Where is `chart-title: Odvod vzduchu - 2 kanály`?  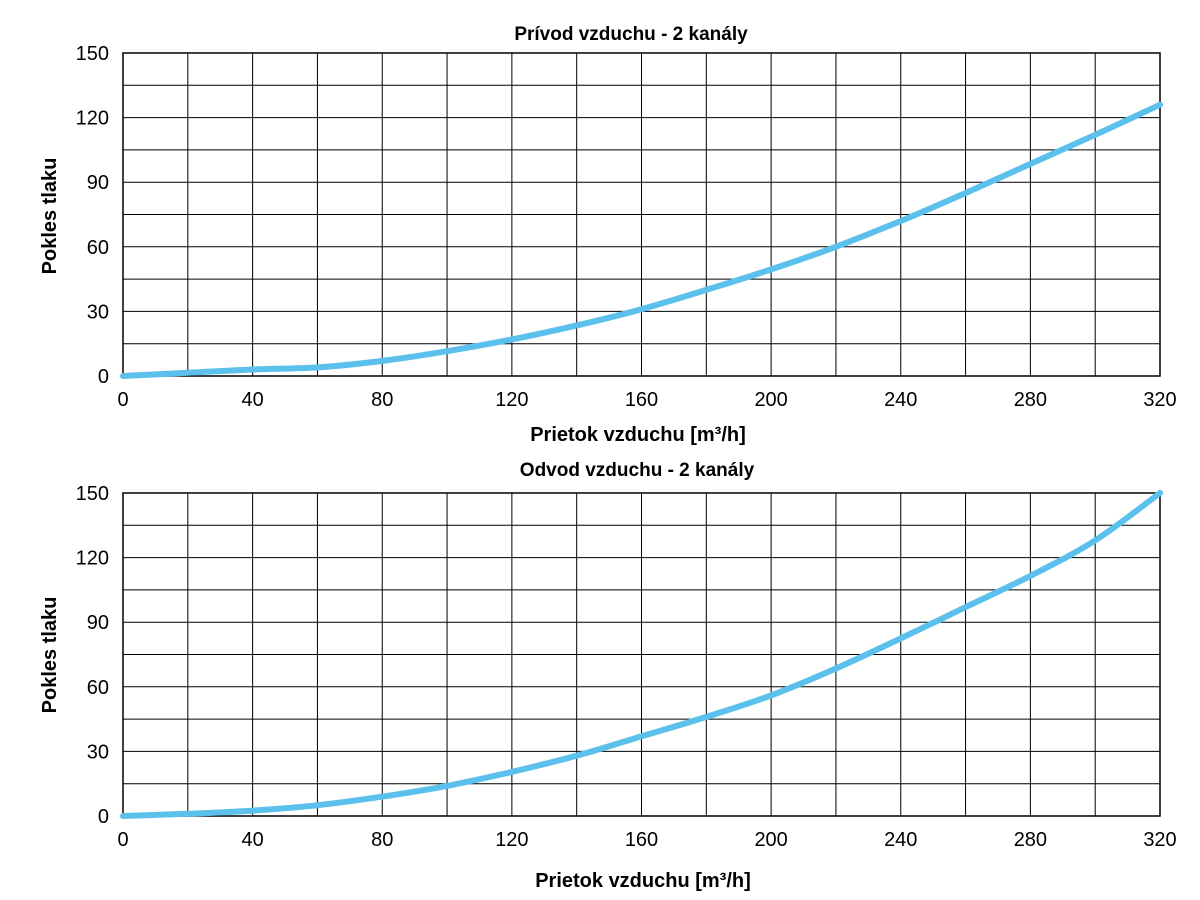
chart-title: Odvod vzduchu - 2 kanály is located at coordinates (637, 470).